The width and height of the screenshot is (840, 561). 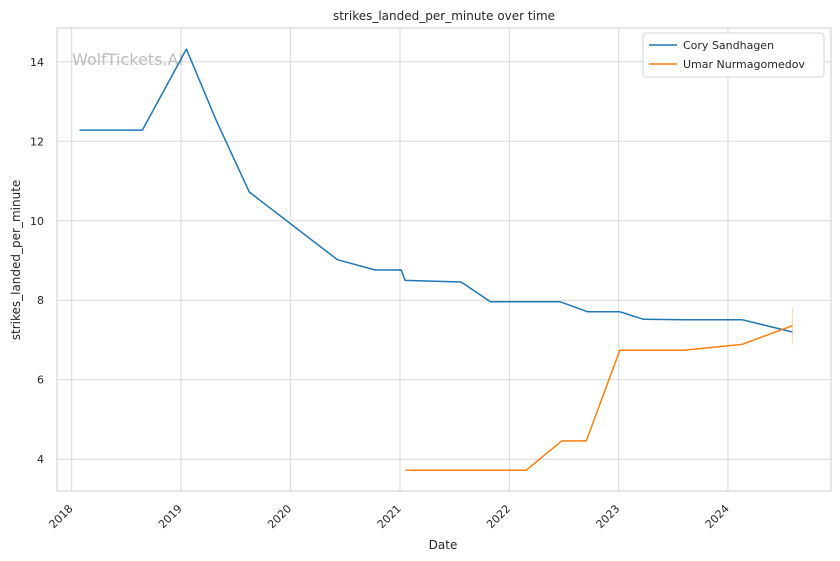 I want to click on x-tick-label: 2022, so click(x=498, y=516).